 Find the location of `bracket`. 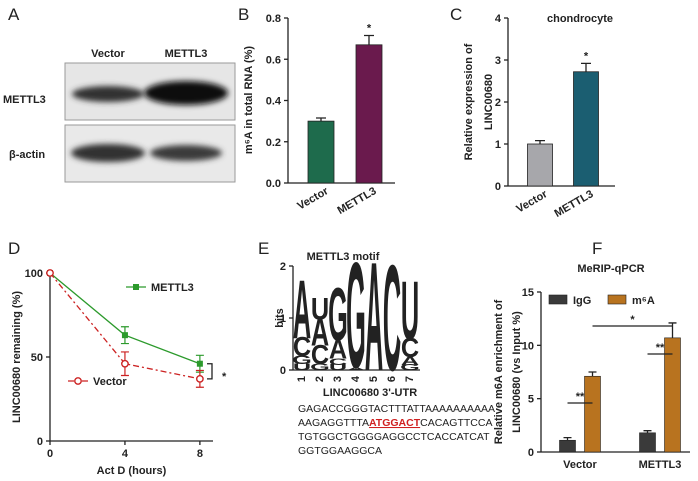

bracket is located at coordinates (210, 371).